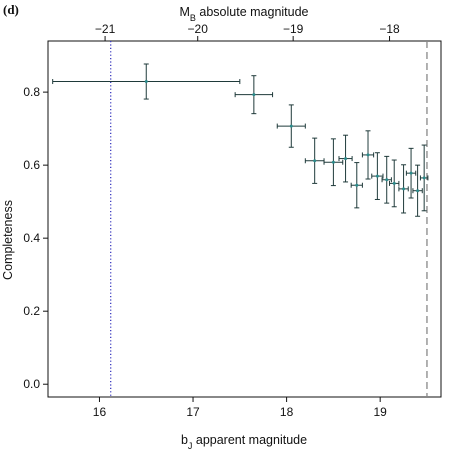  Describe the element at coordinates (31, 165) in the screenshot. I see `y-tick-label: 0.6` at that location.